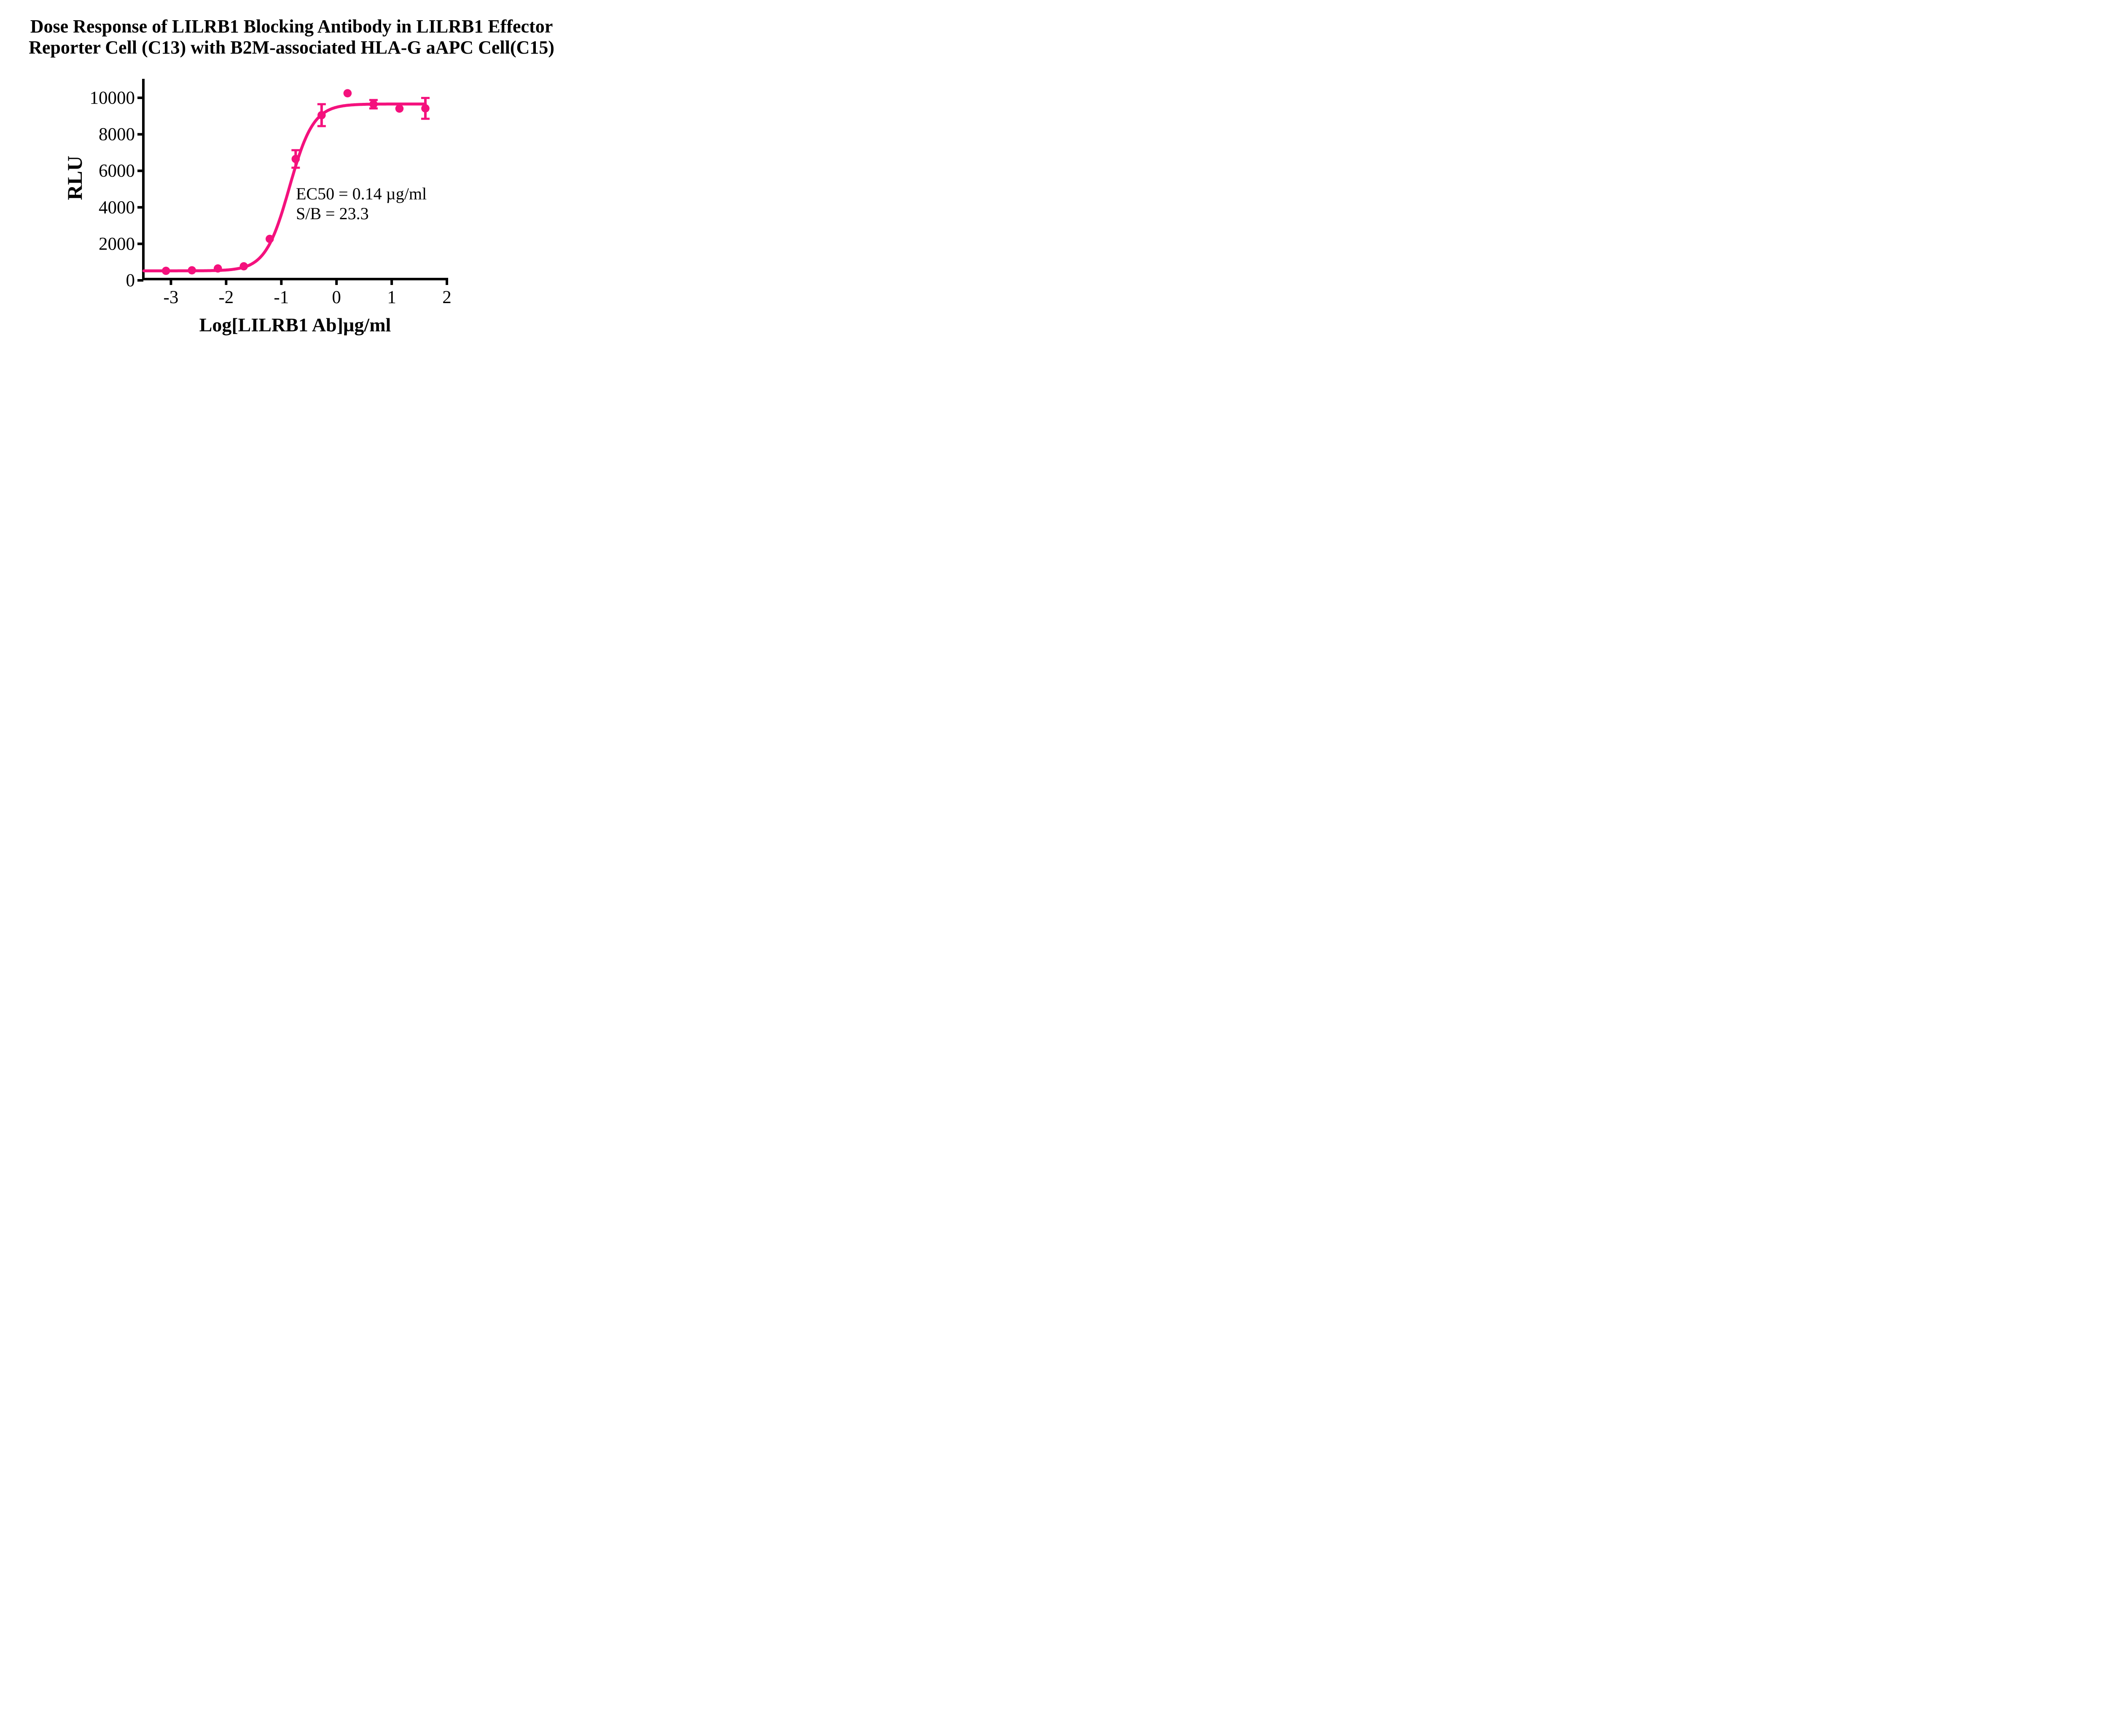 Image resolution: width=2108 pixels, height=1736 pixels. I want to click on signal-to-background-text: S/B = 23.3, so click(332, 213).